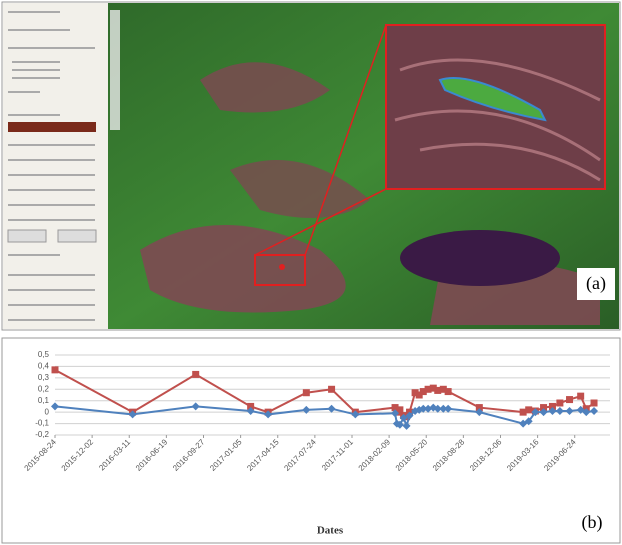  I want to click on y-tick-label: 0, so click(47, 411).